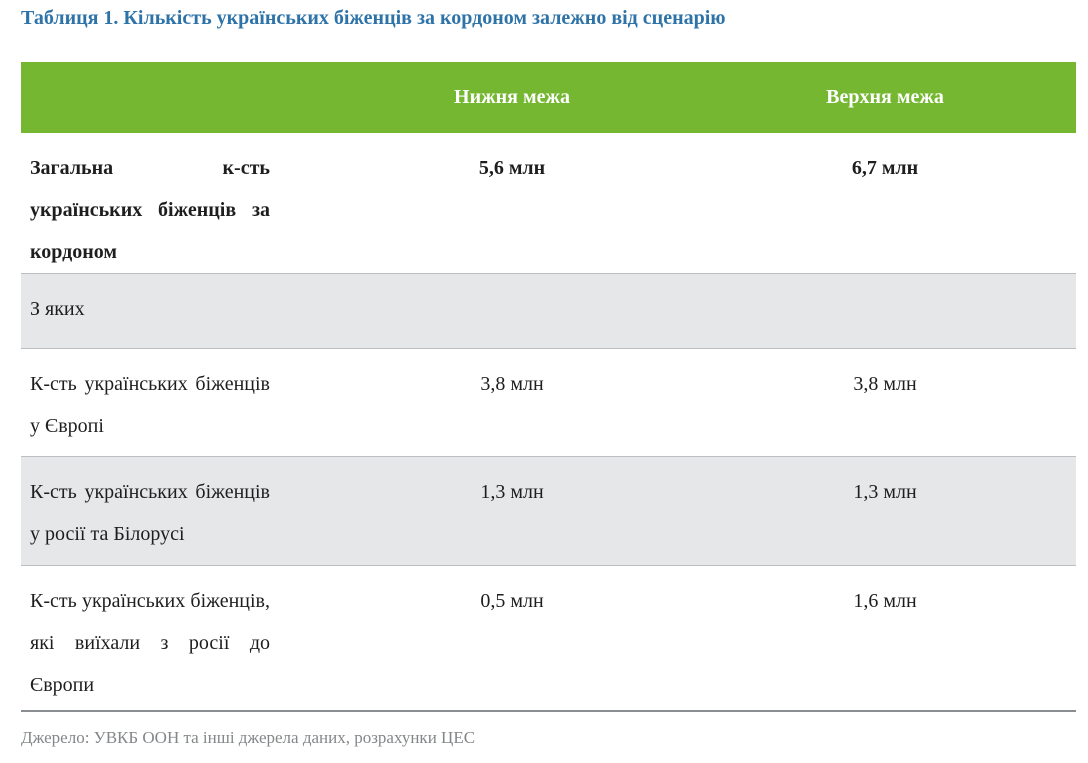 The image size is (1088, 763). Describe the element at coordinates (150, 405) in the screenshot. I see `row-label: К-сть українських біженців у Європі` at that location.